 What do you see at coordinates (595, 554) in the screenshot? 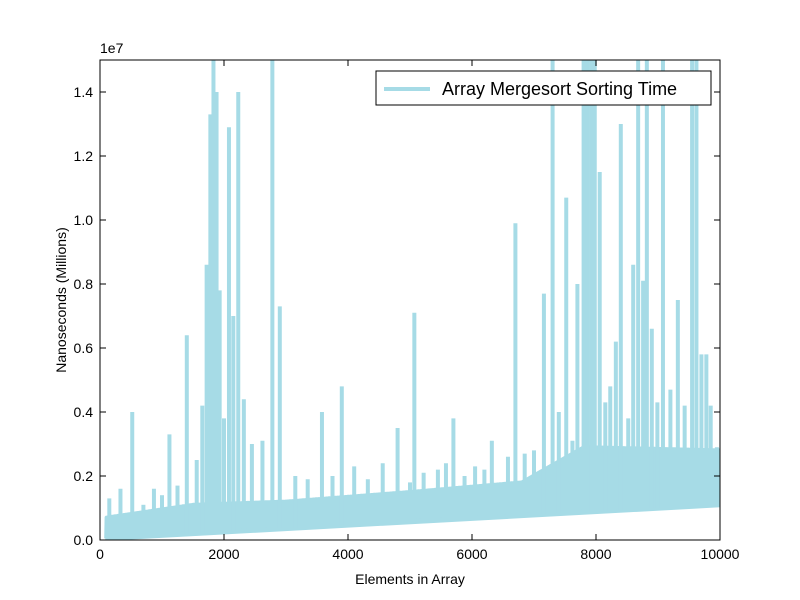
I see `x-tick-label-4: 8000` at bounding box center [595, 554].